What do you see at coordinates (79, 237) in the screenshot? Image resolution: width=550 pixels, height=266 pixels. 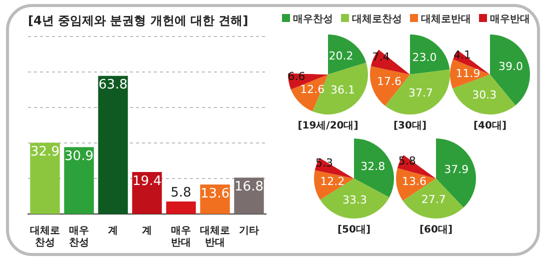 I see `x-tick-label: 매우 찬성` at bounding box center [79, 237].